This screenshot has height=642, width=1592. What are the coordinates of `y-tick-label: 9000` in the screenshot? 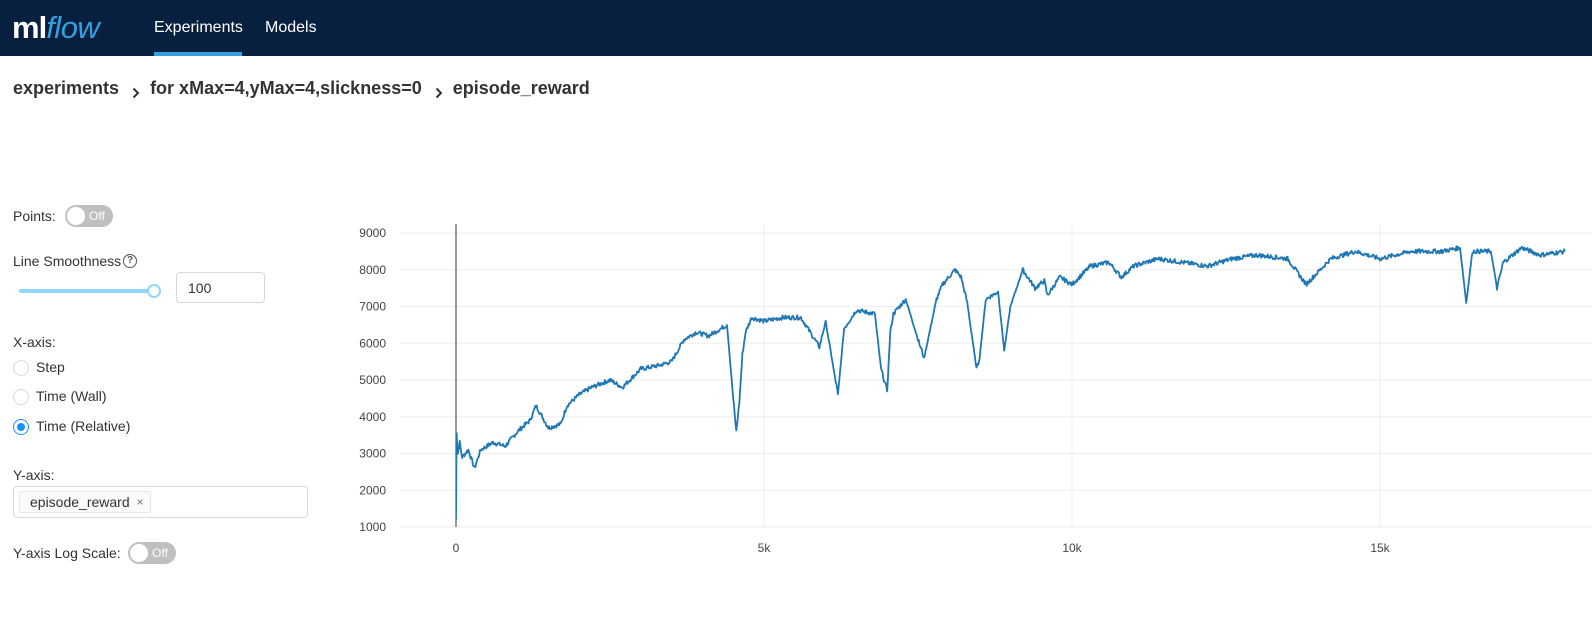 It's located at (372, 233).